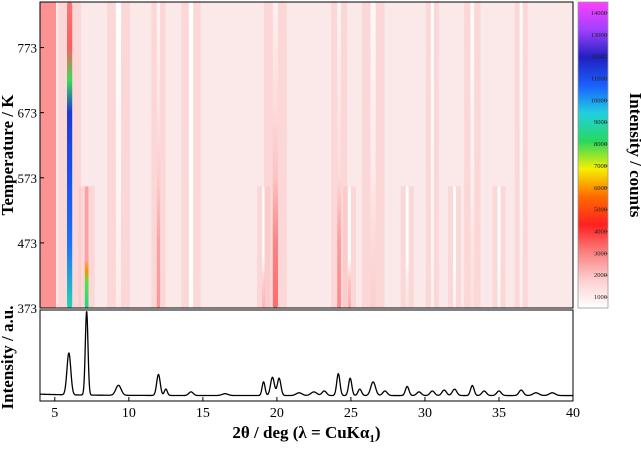  Describe the element at coordinates (28, 113) in the screenshot. I see `heatmap-y-tick-label: 673` at that location.